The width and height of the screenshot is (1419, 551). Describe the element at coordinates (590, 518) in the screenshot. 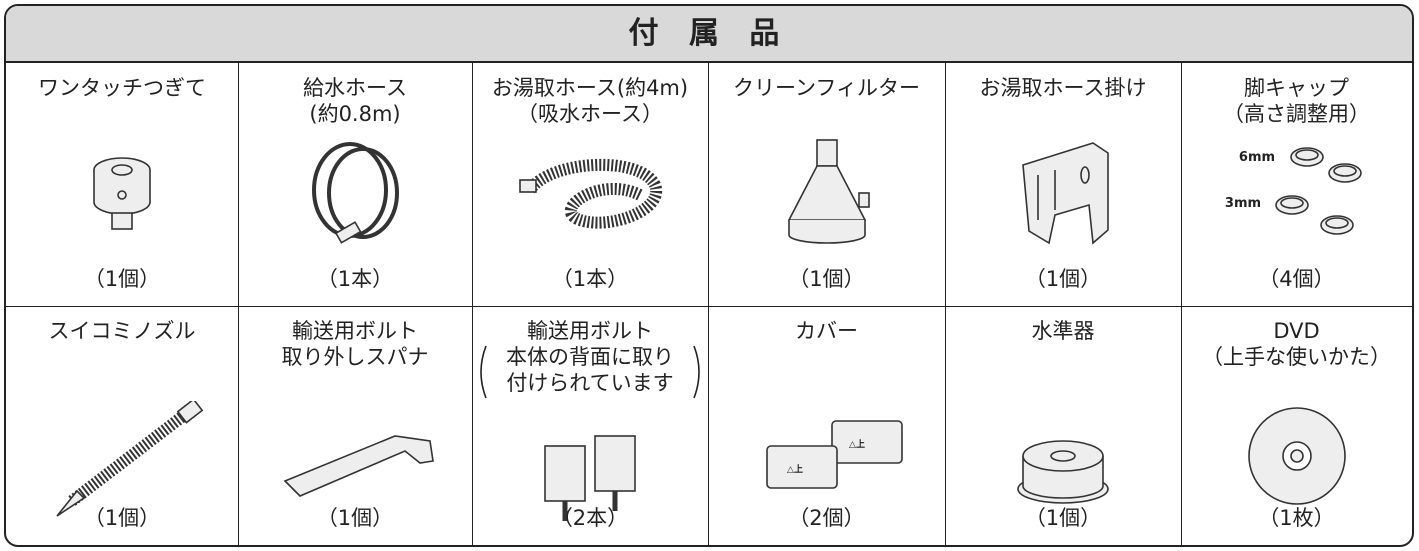

I see `item-count: （2本）` at that location.